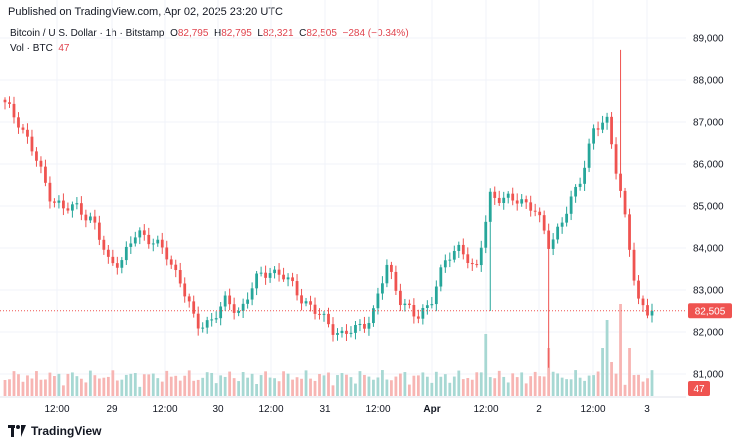 The height and width of the screenshot is (444, 740). I want to click on last-volume-badge-bg, so click(699, 388).